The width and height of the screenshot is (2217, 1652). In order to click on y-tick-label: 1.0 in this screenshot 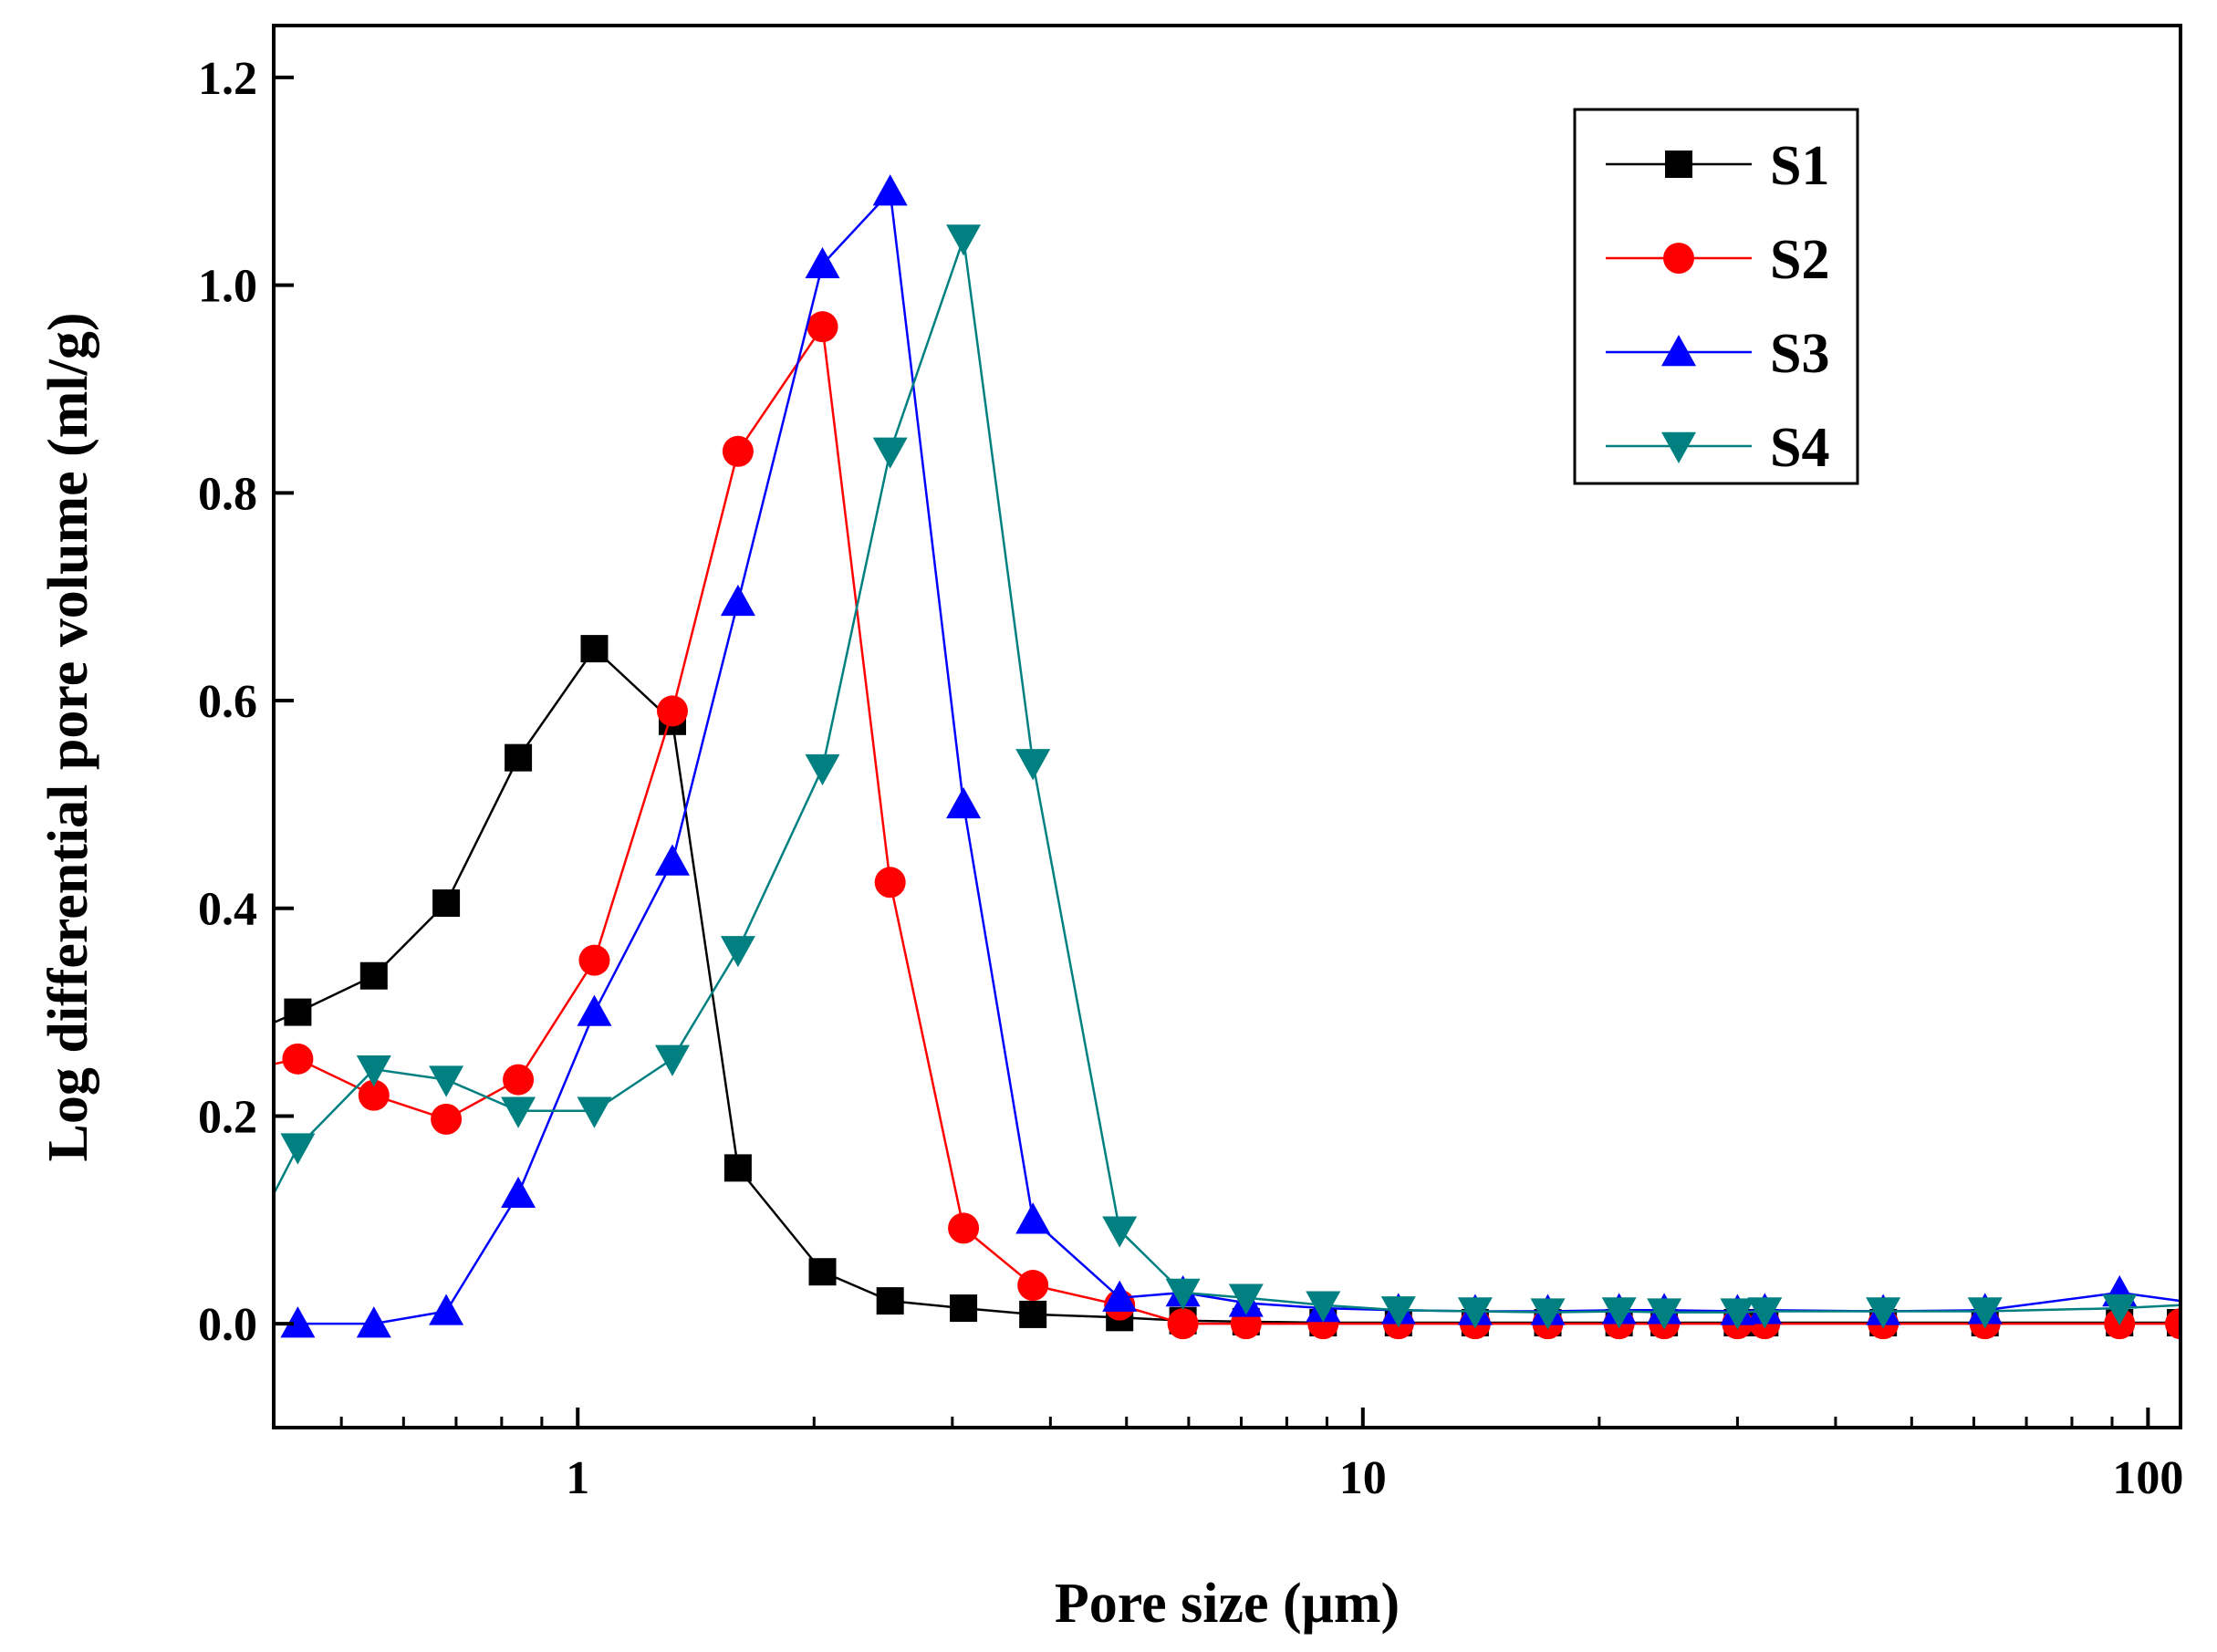, I will do `click(227, 287)`.